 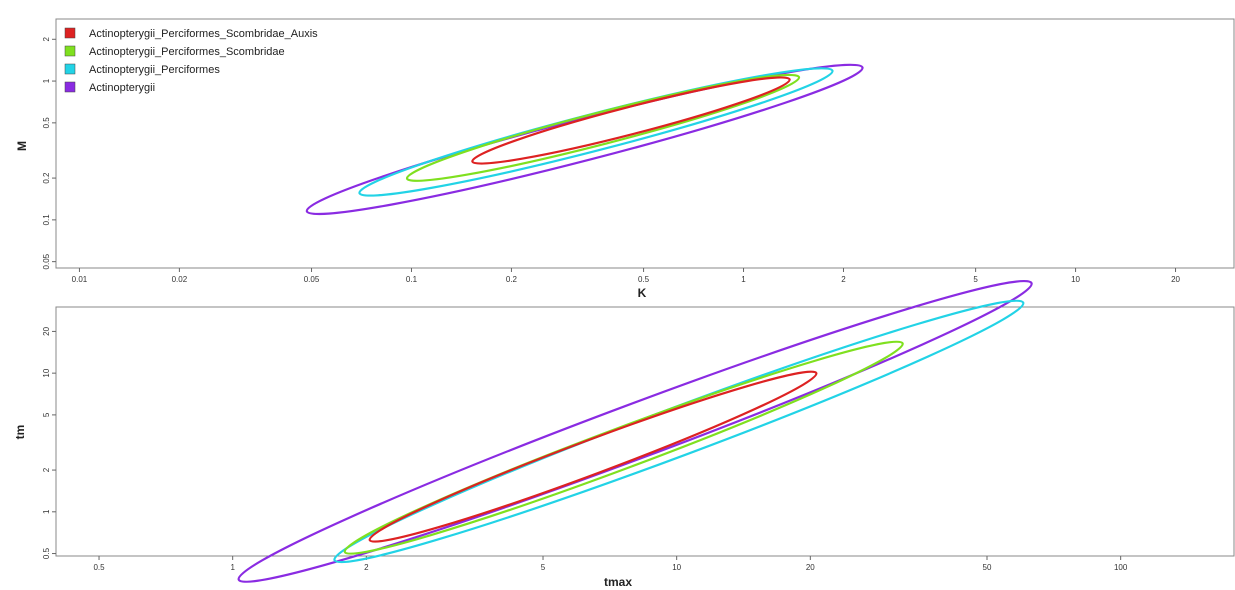 I want to click on x-tick-label: 100, so click(x=1121, y=567).